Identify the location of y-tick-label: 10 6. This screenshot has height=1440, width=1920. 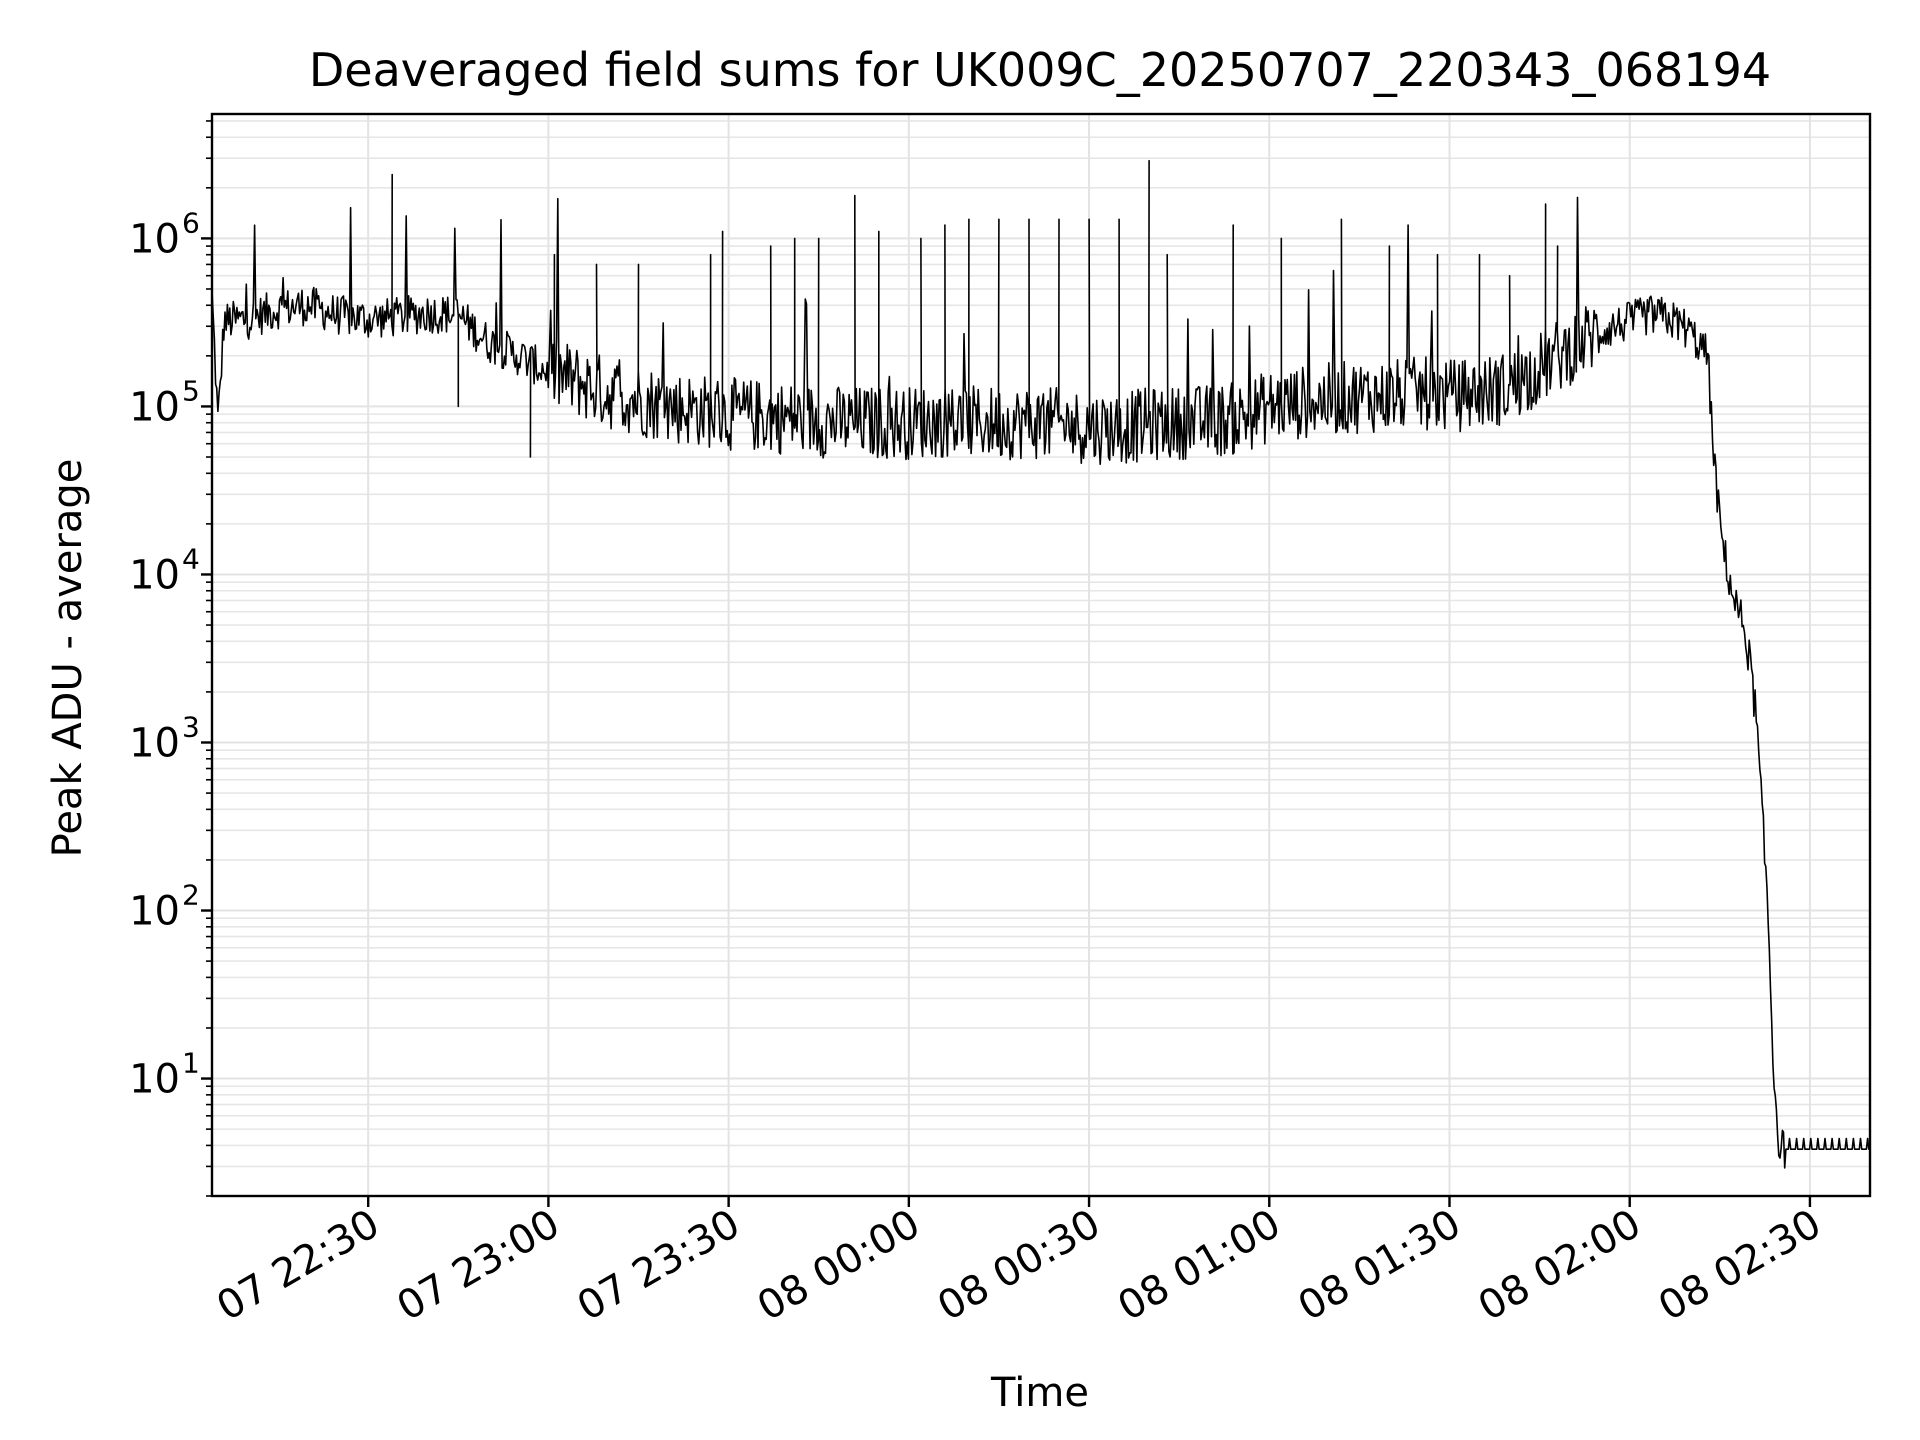
(164, 234).